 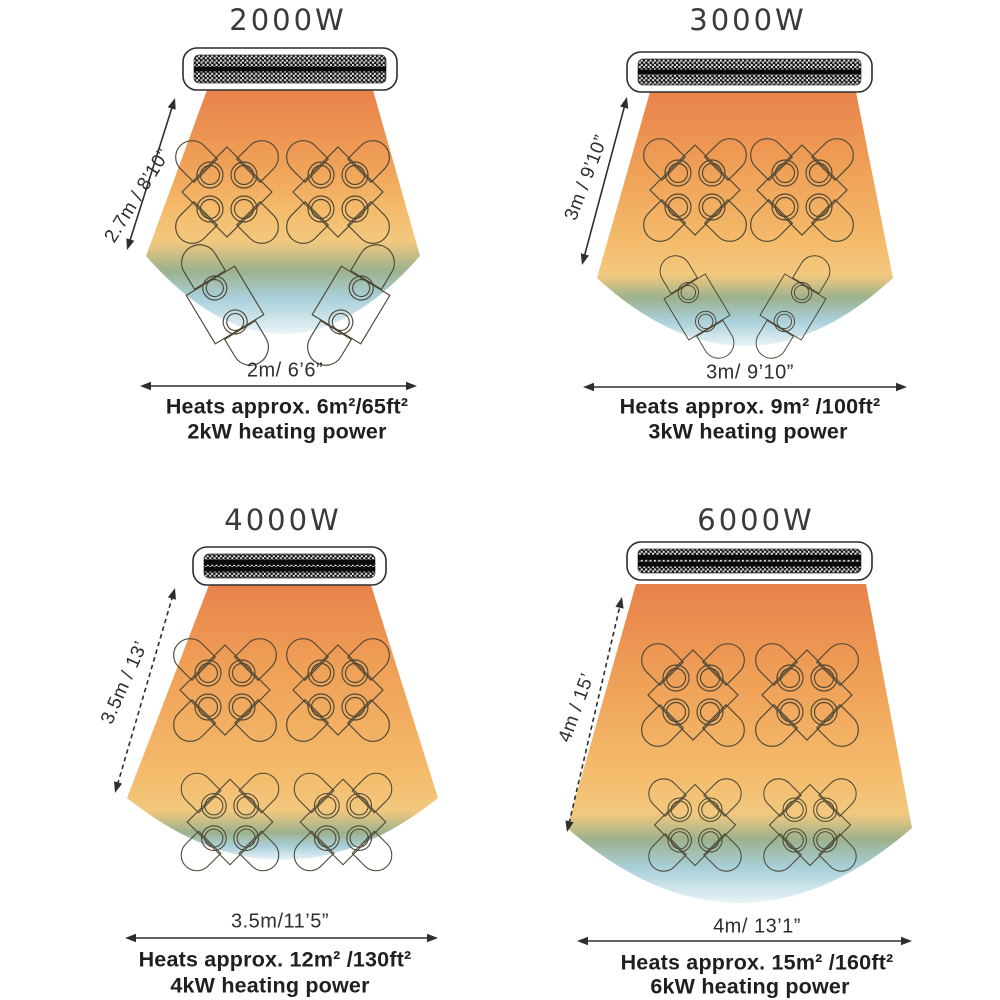 What do you see at coordinates (287, 406) in the screenshot?
I see `coverage-area-label: Heats approx. 6m²/65ft²` at bounding box center [287, 406].